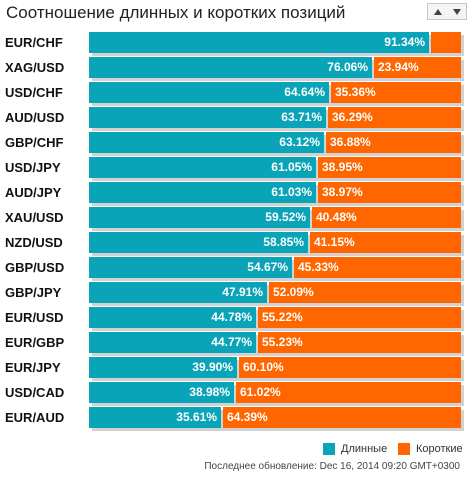  Describe the element at coordinates (176, 12) in the screenshot. I see `chart-title: Соотношение длинных и коротких позиций` at that location.